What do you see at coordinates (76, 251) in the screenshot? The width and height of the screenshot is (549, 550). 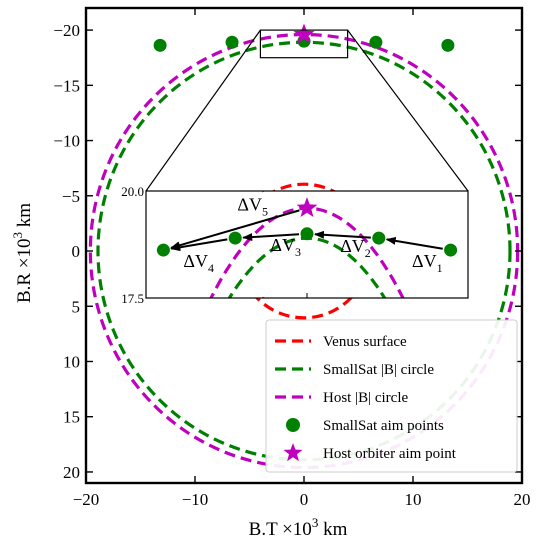 I see `y-tick-label: 0` at bounding box center [76, 251].